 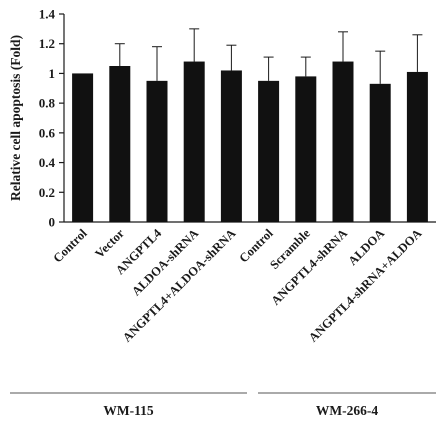 I want to click on group-label: WM-115, so click(x=128, y=410).